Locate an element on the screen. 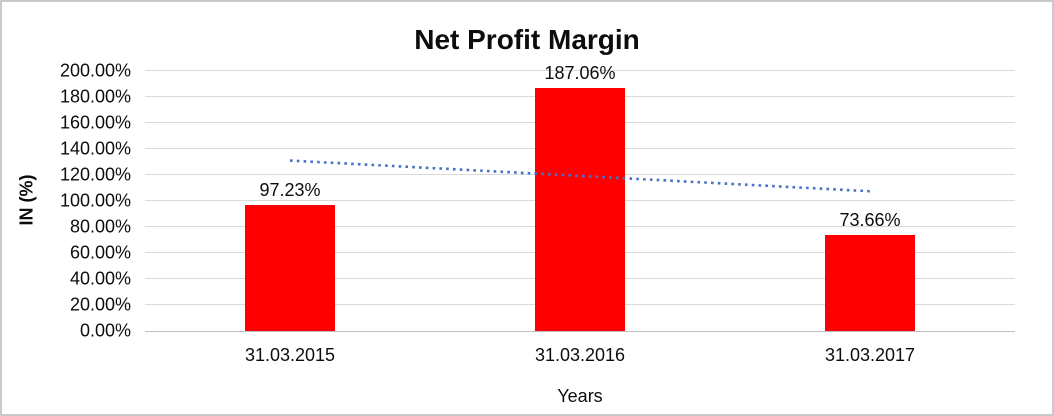  y-tick-label: 40.00% is located at coordinates (100, 278).